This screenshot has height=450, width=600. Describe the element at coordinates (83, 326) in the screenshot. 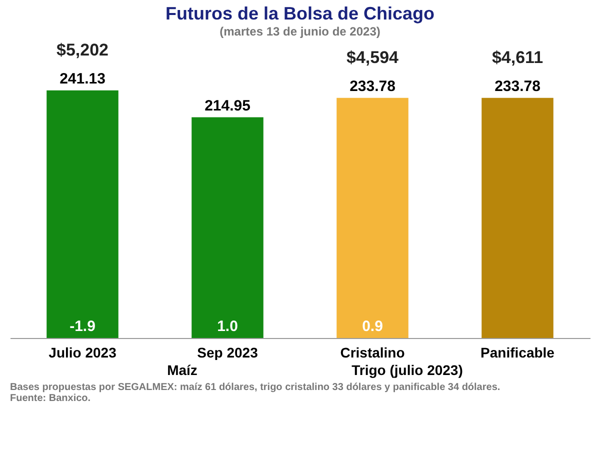

I see `annotation: -1.9` at that location.